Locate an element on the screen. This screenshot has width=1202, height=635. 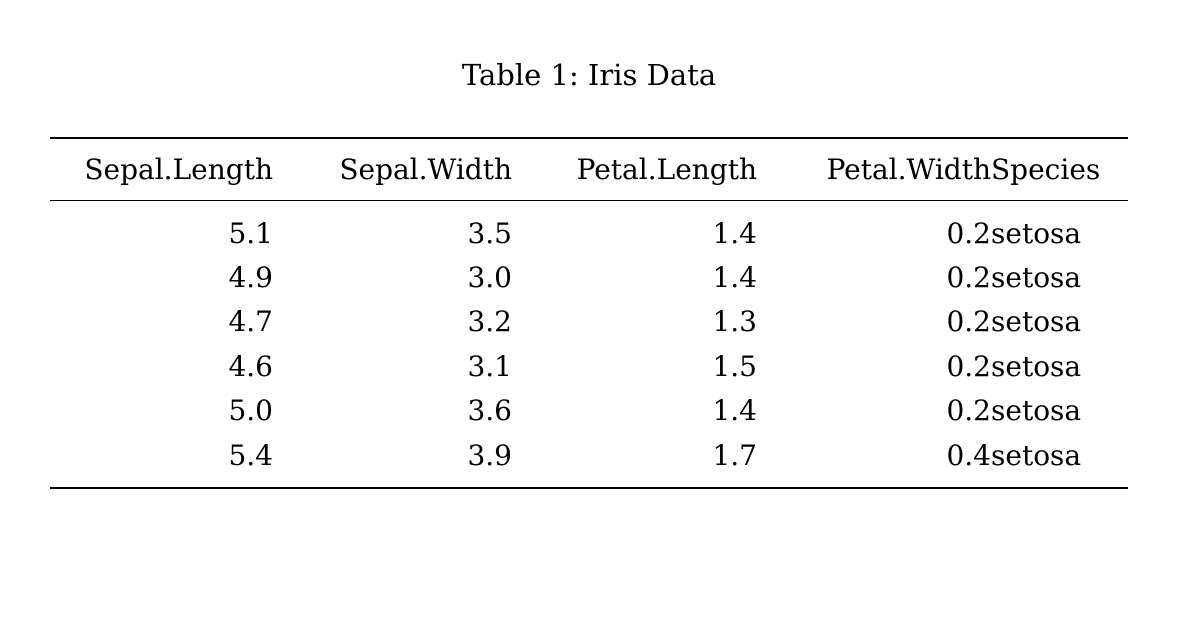
table-row: 4.7 3.2 1.3 0.2 setosa is located at coordinates (589, 322).